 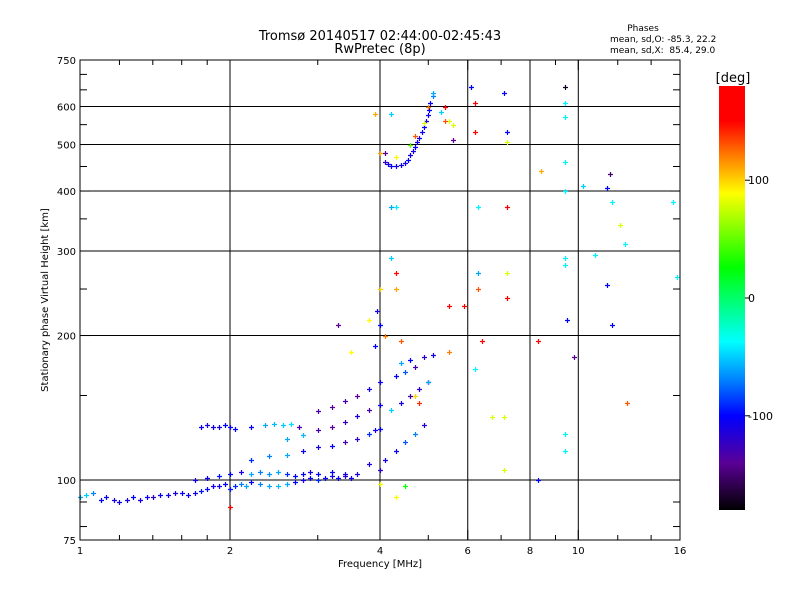 What do you see at coordinates (732, 298) in the screenshot?
I see `colorbar` at bounding box center [732, 298].